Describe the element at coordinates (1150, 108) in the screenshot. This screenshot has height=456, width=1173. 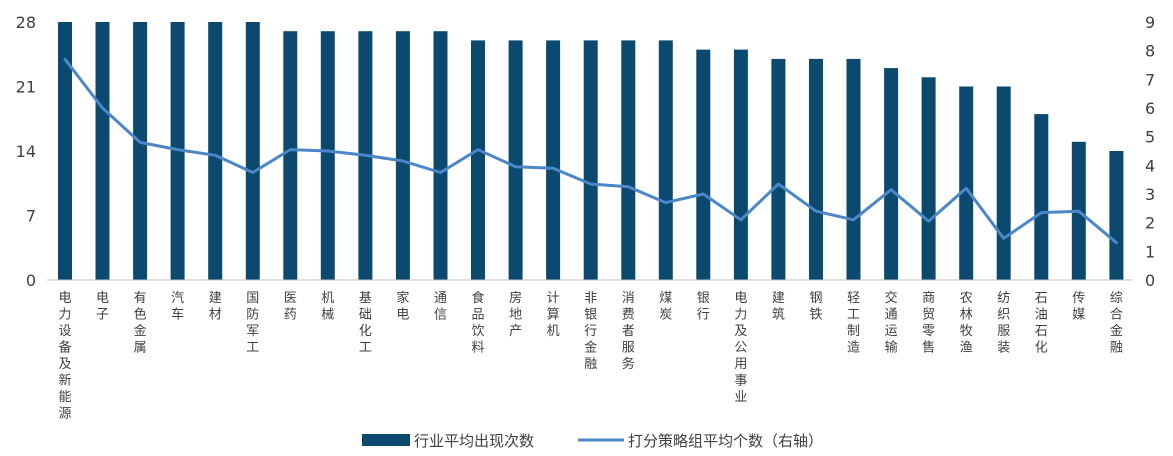
I see `y-right-tick-label: 6` at that location.